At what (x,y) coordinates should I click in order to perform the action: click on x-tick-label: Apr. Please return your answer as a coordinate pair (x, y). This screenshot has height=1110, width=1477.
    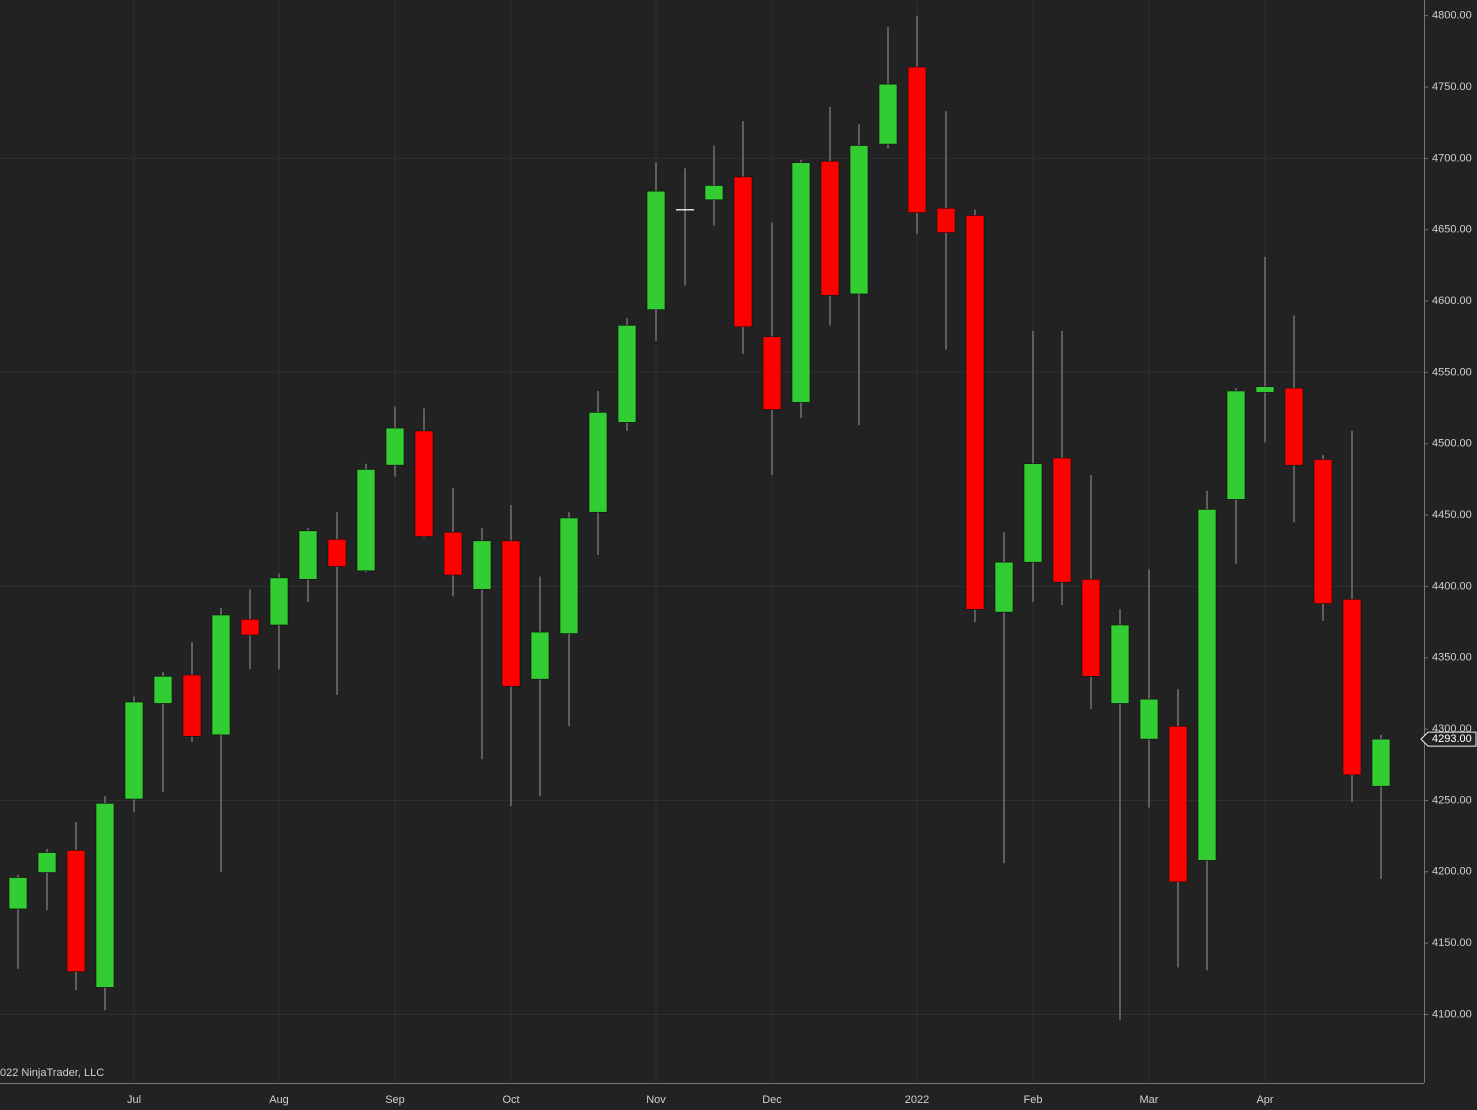
    Looking at the image, I should click on (1264, 1100).